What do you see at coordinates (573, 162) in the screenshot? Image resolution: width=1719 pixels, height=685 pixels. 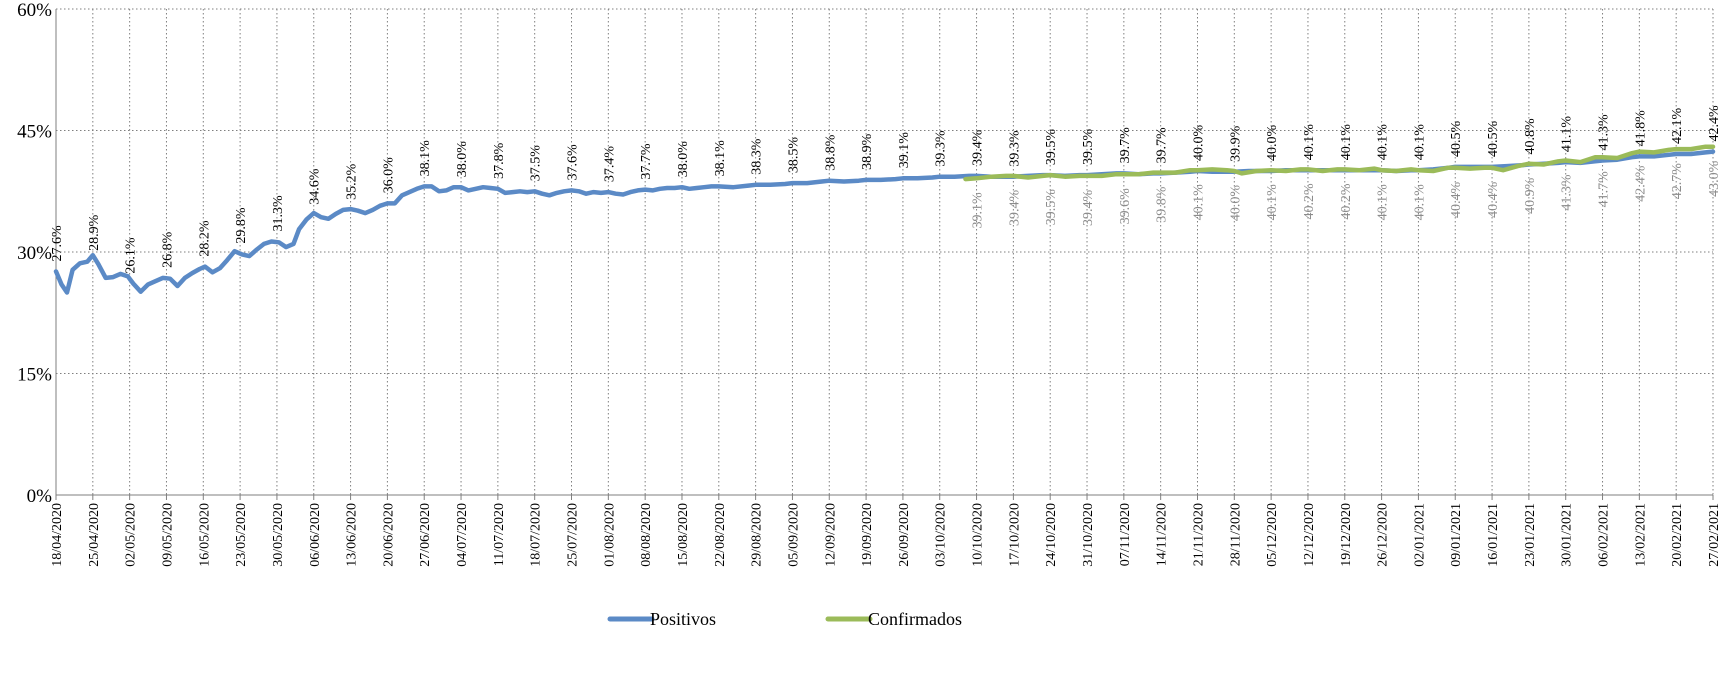 I see `data-label-positivos: 37.6%` at bounding box center [573, 162].